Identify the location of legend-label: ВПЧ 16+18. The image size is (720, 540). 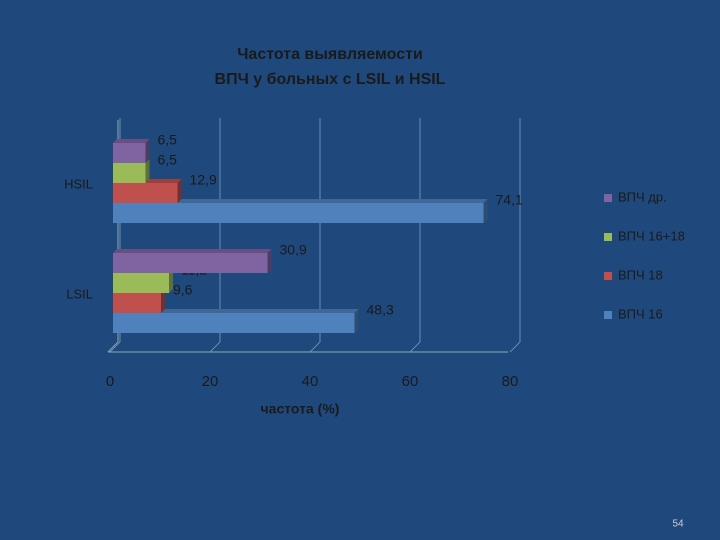
(651, 235).